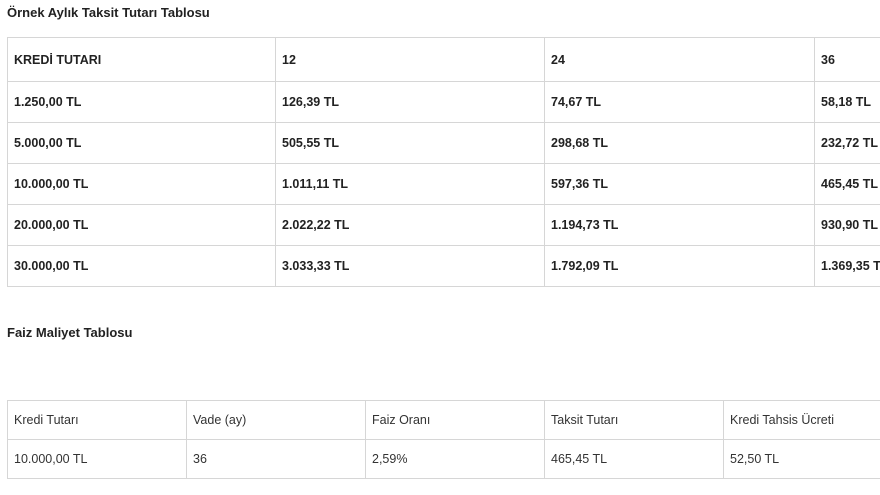  What do you see at coordinates (141, 143) in the screenshot?
I see `table-cell: 5.000,00 TL` at bounding box center [141, 143].